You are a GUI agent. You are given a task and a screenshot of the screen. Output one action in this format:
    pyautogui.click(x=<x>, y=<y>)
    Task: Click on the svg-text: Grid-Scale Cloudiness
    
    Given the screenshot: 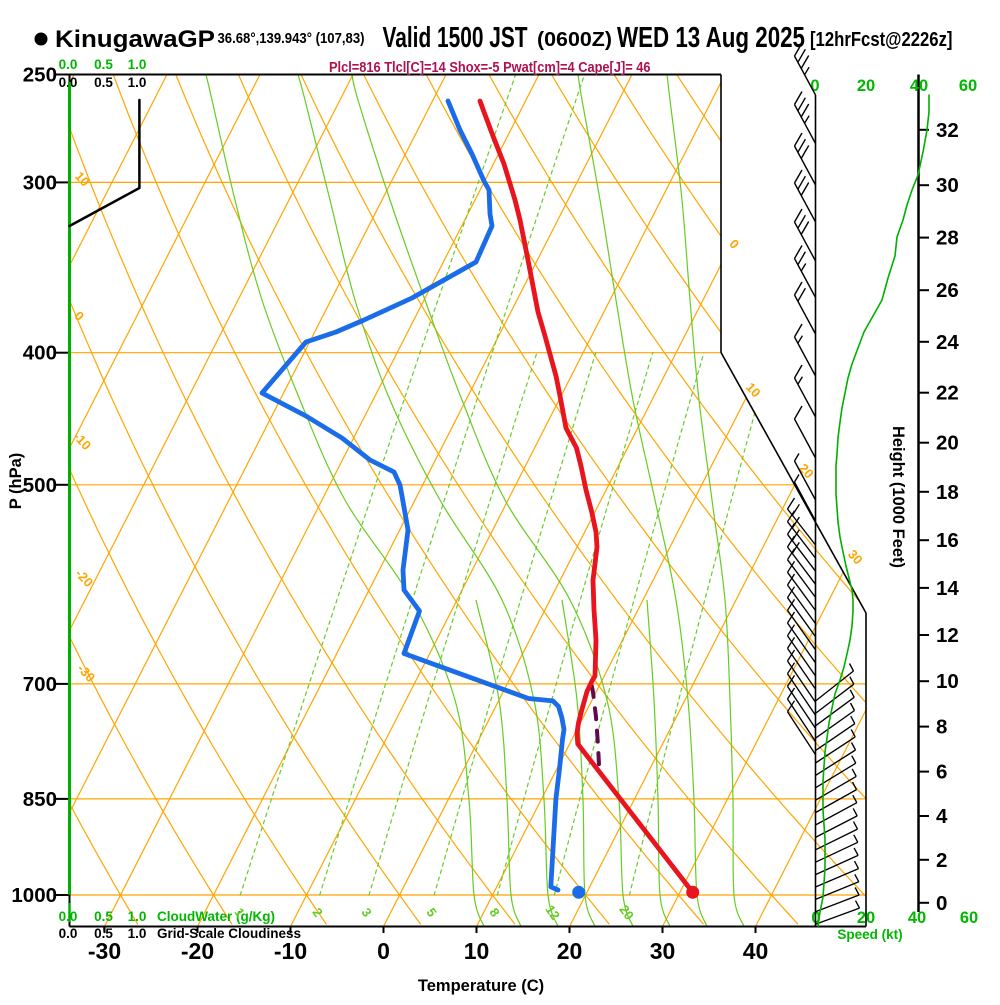 What is the action you would take?
    pyautogui.click(x=229, y=933)
    